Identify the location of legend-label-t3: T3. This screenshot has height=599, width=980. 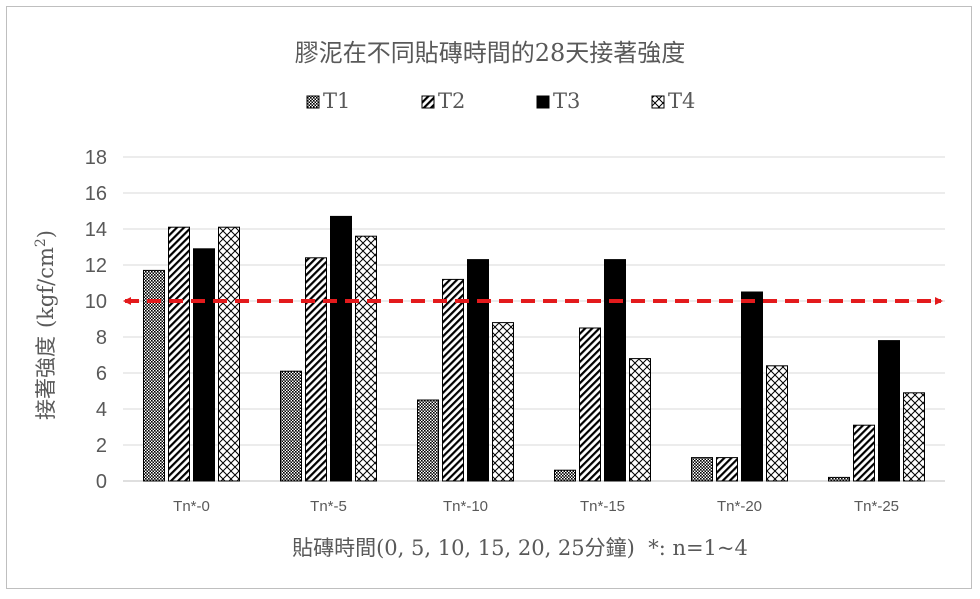
(566, 101).